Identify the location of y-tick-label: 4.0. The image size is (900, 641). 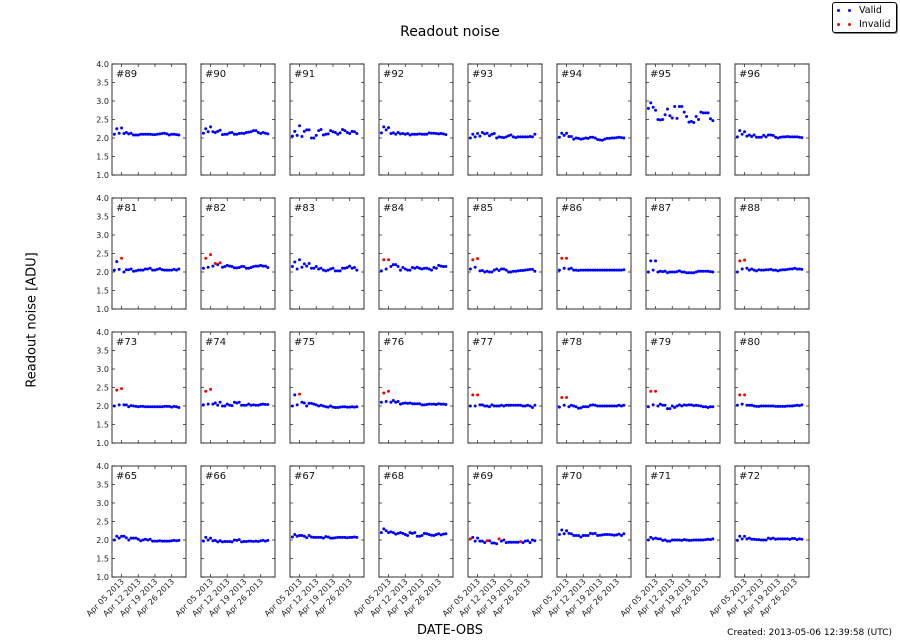
(102, 332).